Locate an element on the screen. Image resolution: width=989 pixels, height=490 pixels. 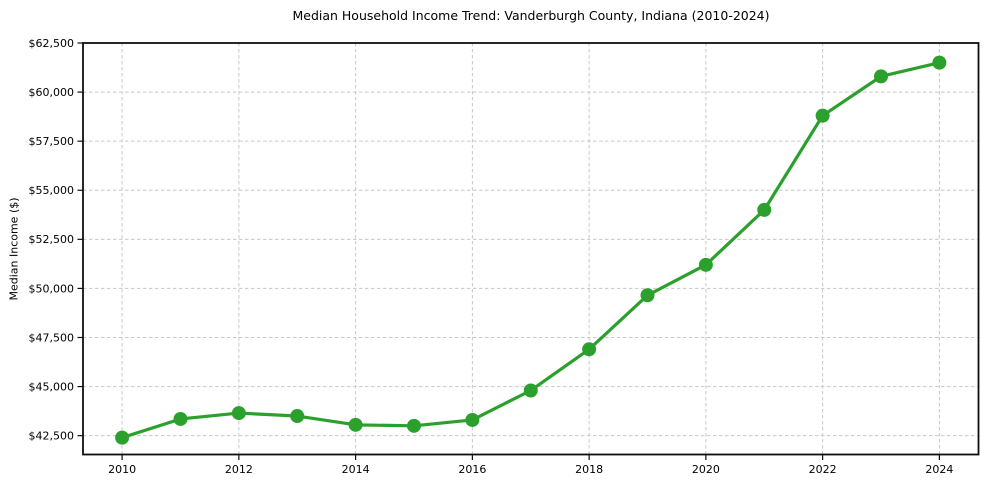
x-tick-label: 2010 is located at coordinates (122, 469).